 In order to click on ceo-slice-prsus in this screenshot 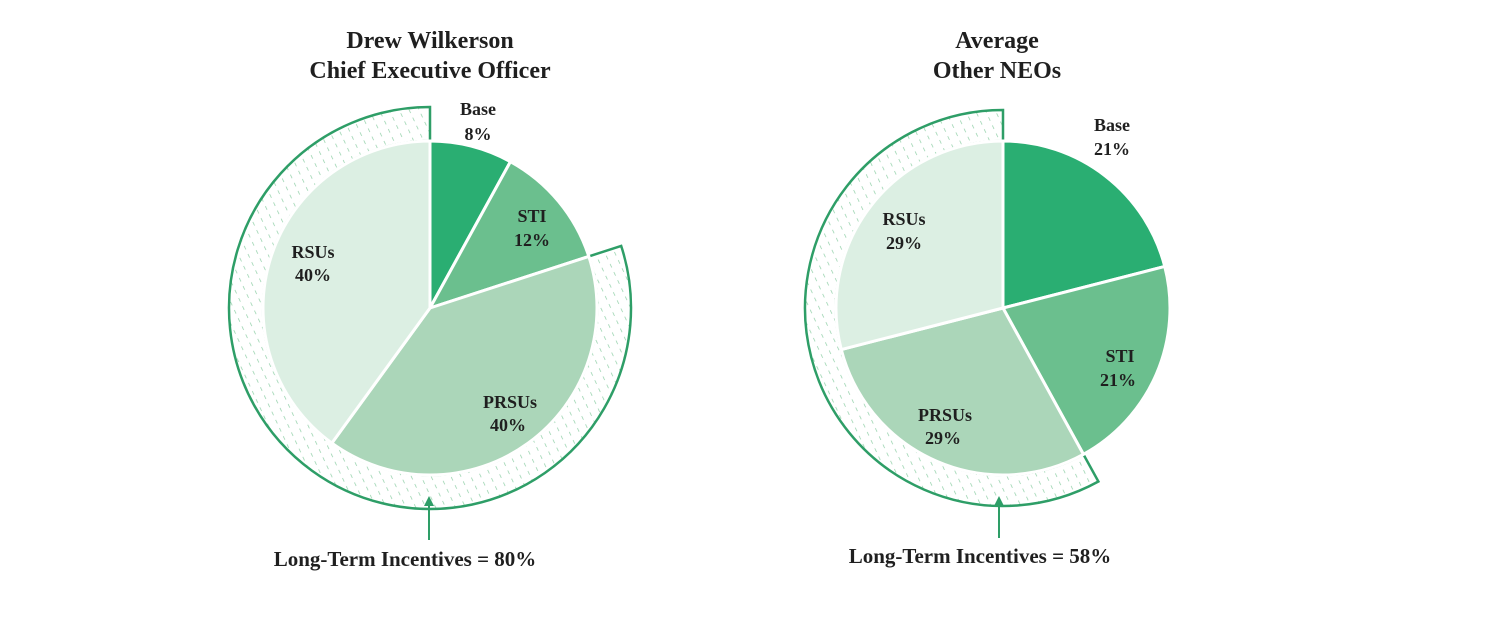, I will do `click(464, 365)`.